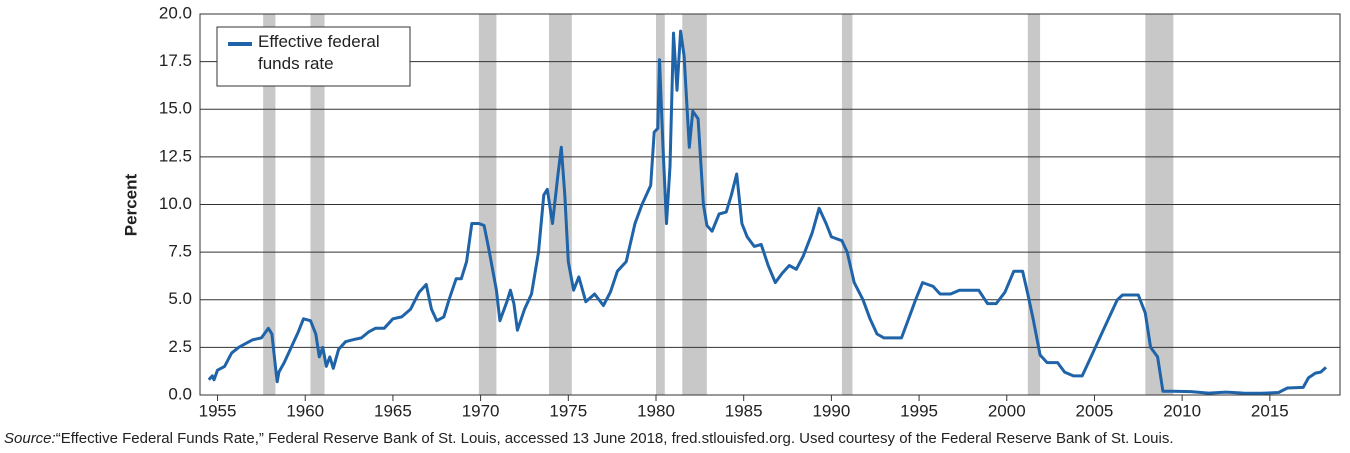 This screenshot has height=453, width=1350. What do you see at coordinates (1270, 410) in the screenshot?
I see `x-tick-label: 2015` at bounding box center [1270, 410].